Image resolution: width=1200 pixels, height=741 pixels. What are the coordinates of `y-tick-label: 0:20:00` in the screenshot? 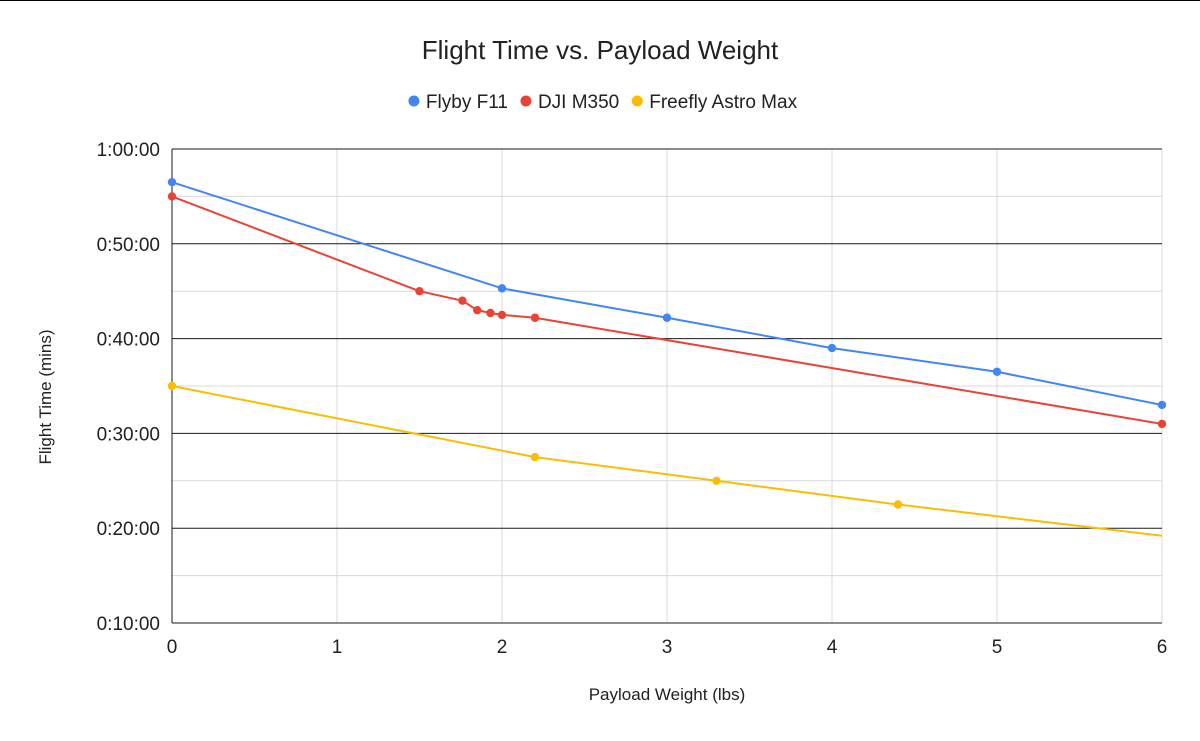 It's located at (128, 529).